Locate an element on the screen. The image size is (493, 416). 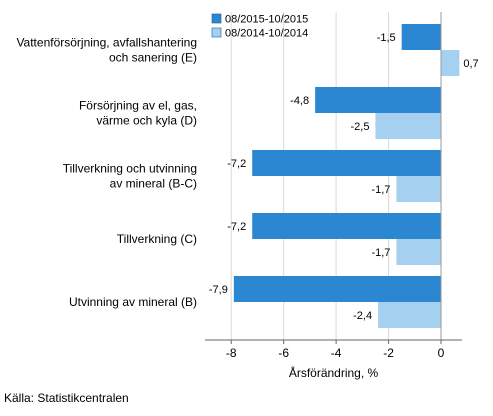
value-label: -4,8 is located at coordinates (299, 101).